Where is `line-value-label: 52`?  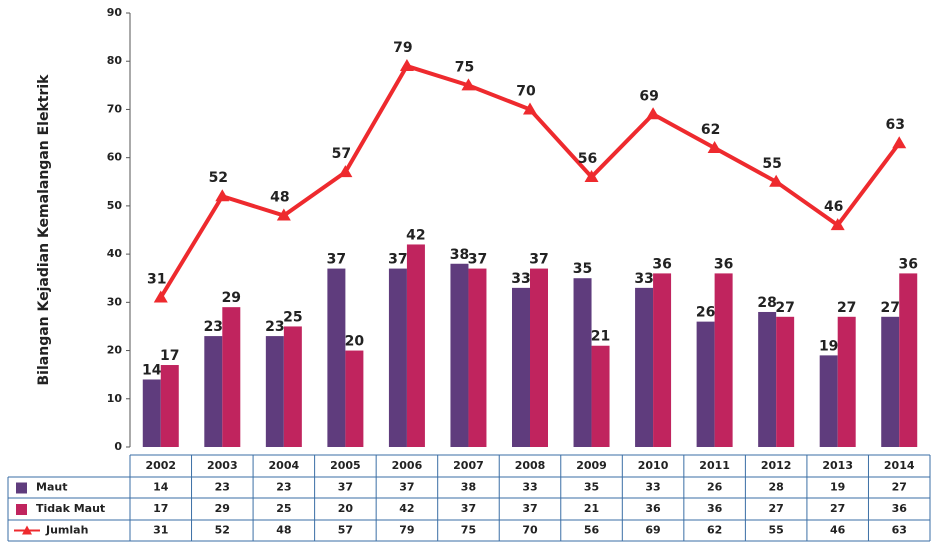 line-value-label: 52 is located at coordinates (218, 178).